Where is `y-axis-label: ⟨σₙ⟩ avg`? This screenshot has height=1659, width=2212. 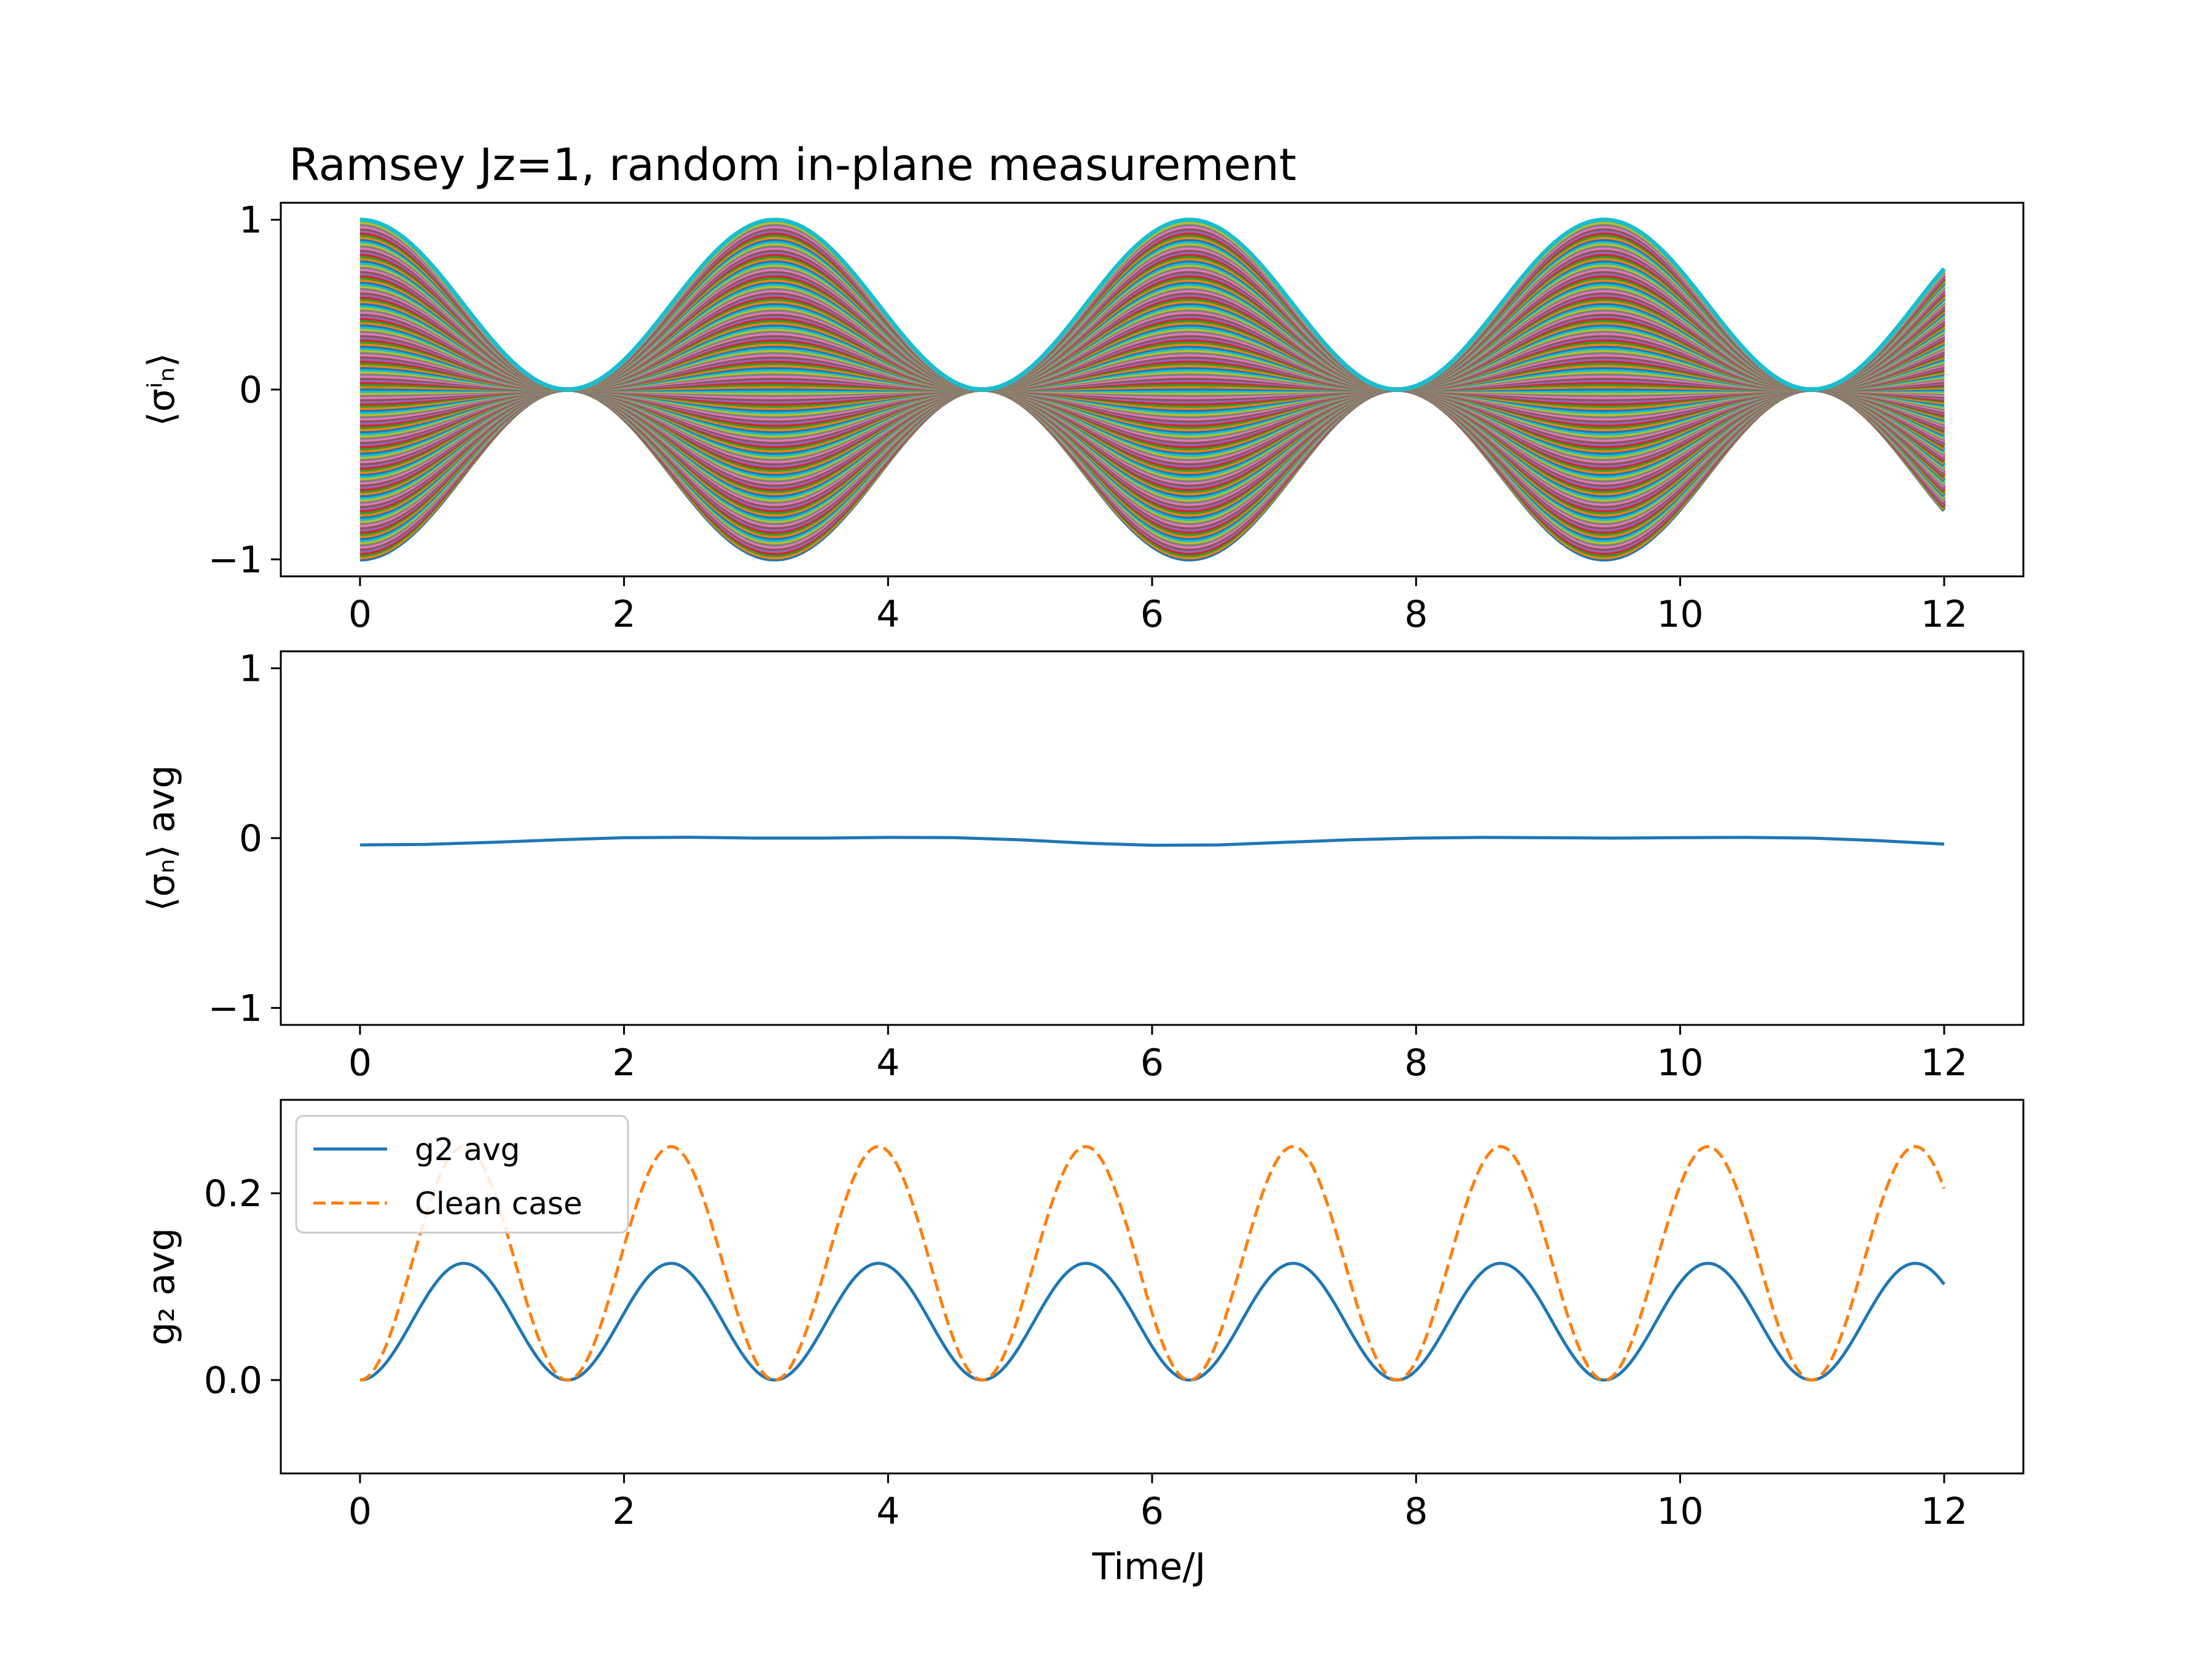
y-axis-label: ⟨σₙ⟩ avg is located at coordinates (161, 838).